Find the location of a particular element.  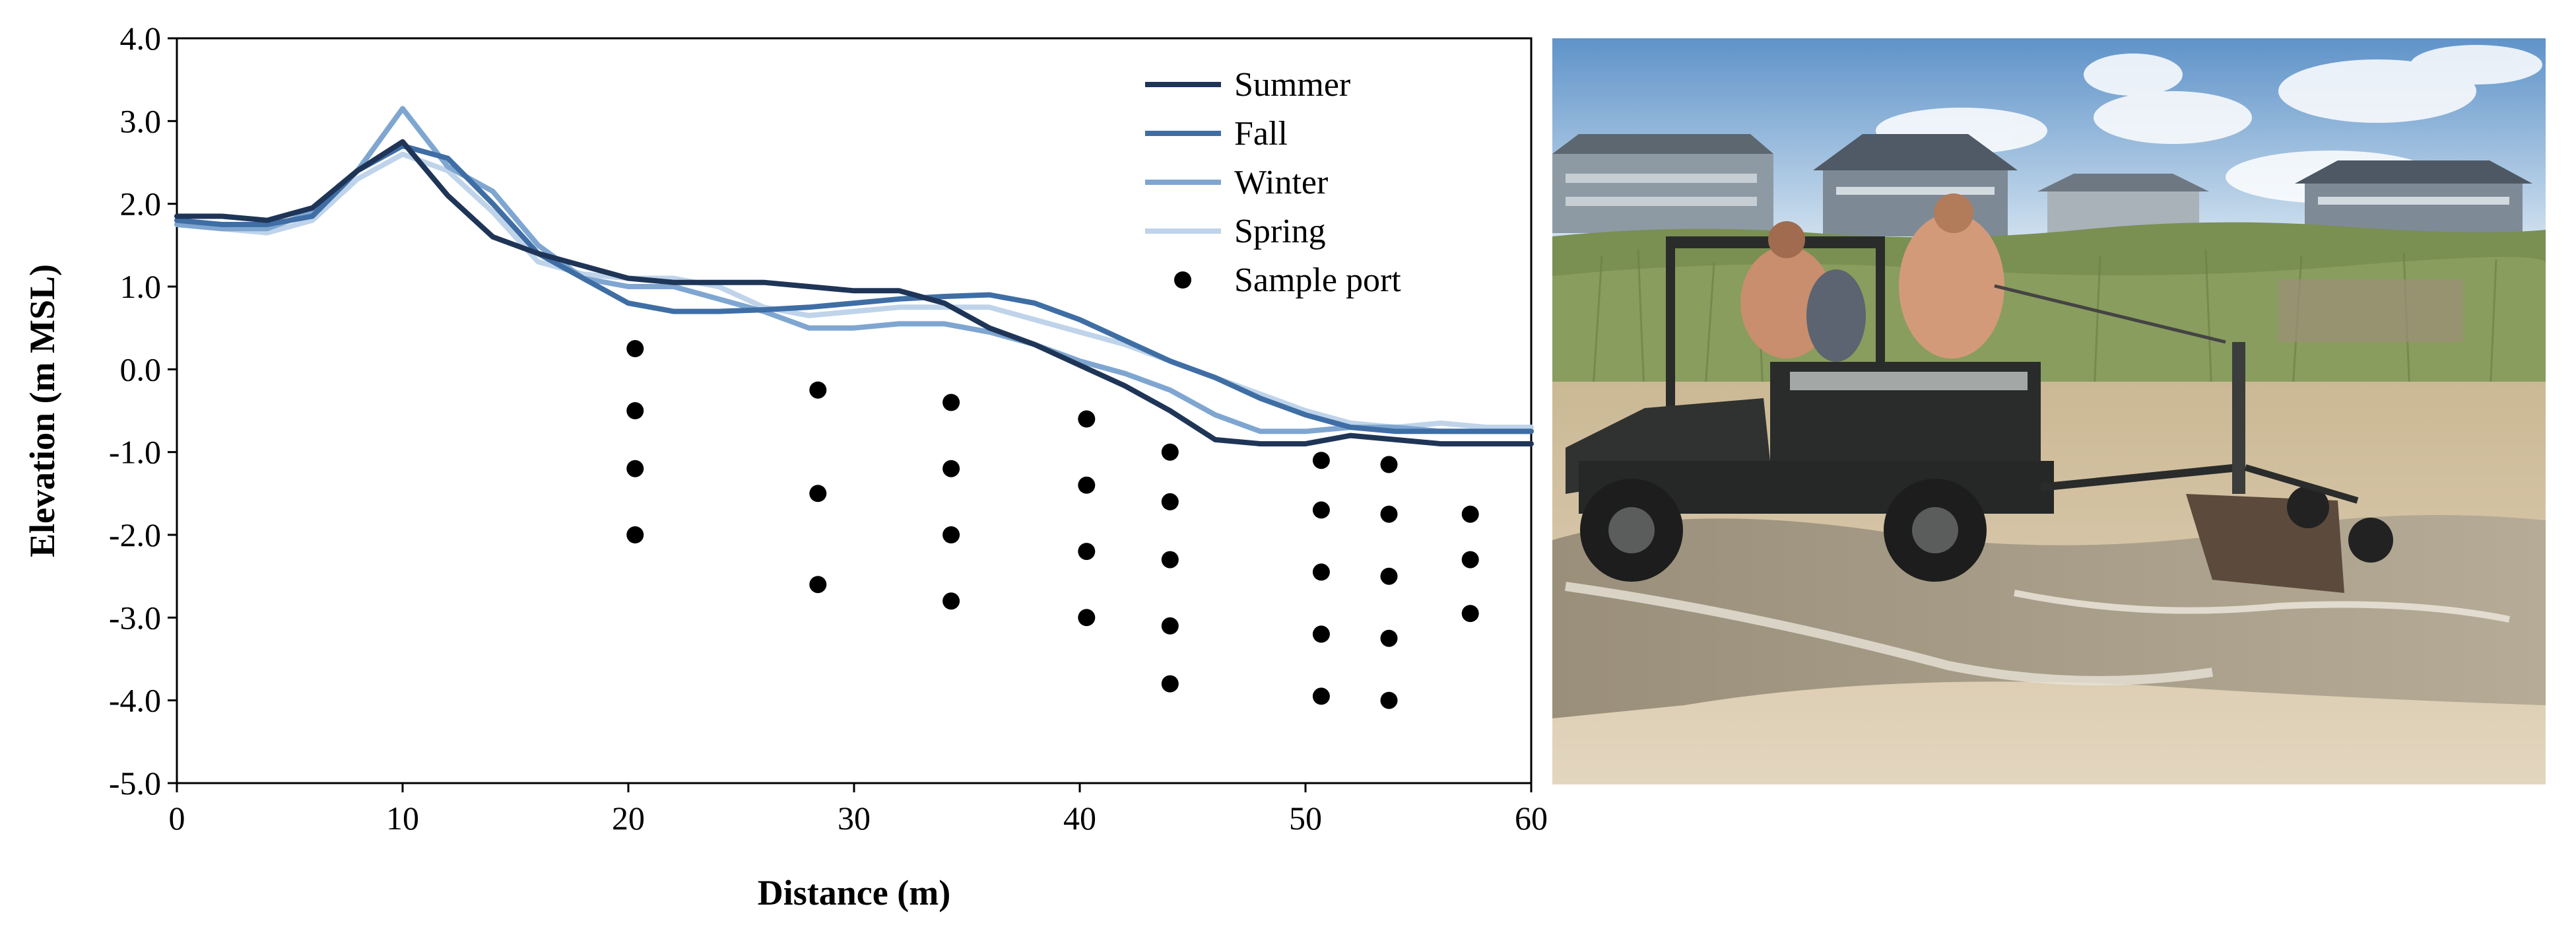

y-tick-label: 2.0 is located at coordinates (141, 204).